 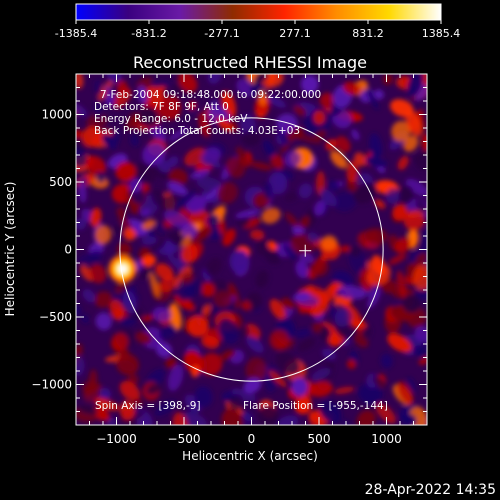 What do you see at coordinates (10, 249) in the screenshot?
I see `y-axis-label: Heliocentric Y (arcsec)` at bounding box center [10, 249].